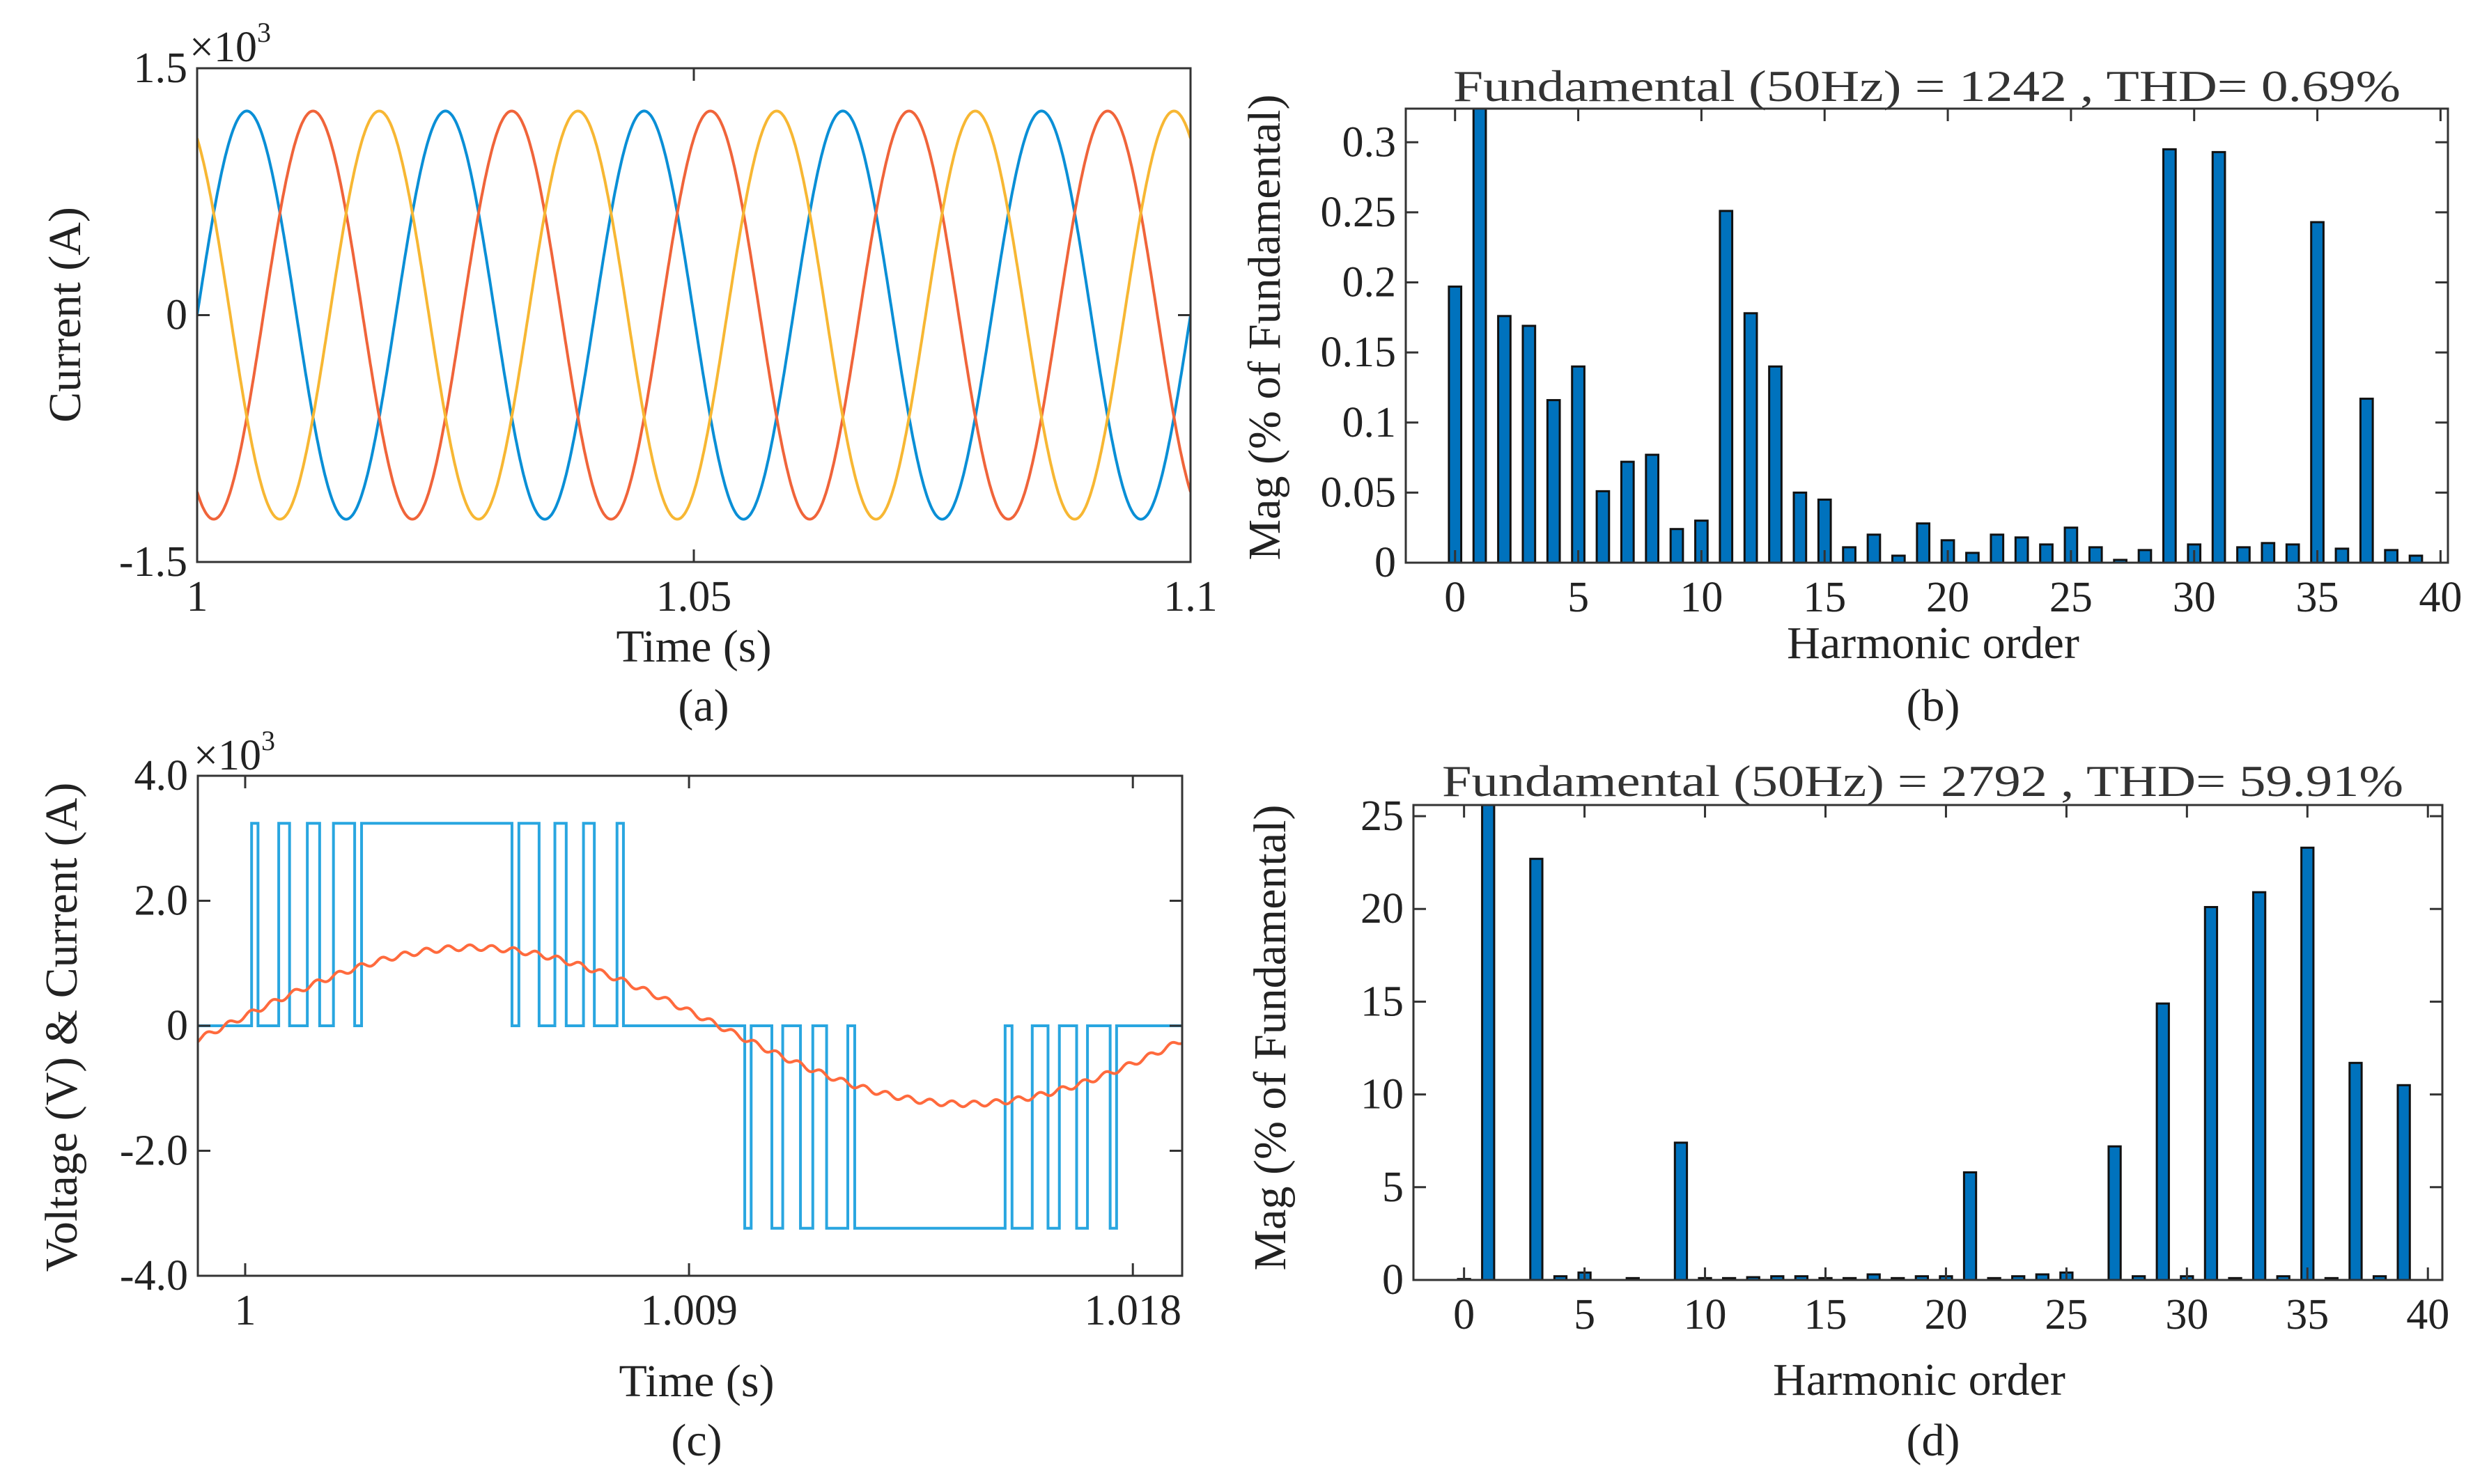 This screenshot has height=1484, width=2473. Describe the element at coordinates (154, 1151) in the screenshot. I see `y-tick-label: -2.0` at that location.